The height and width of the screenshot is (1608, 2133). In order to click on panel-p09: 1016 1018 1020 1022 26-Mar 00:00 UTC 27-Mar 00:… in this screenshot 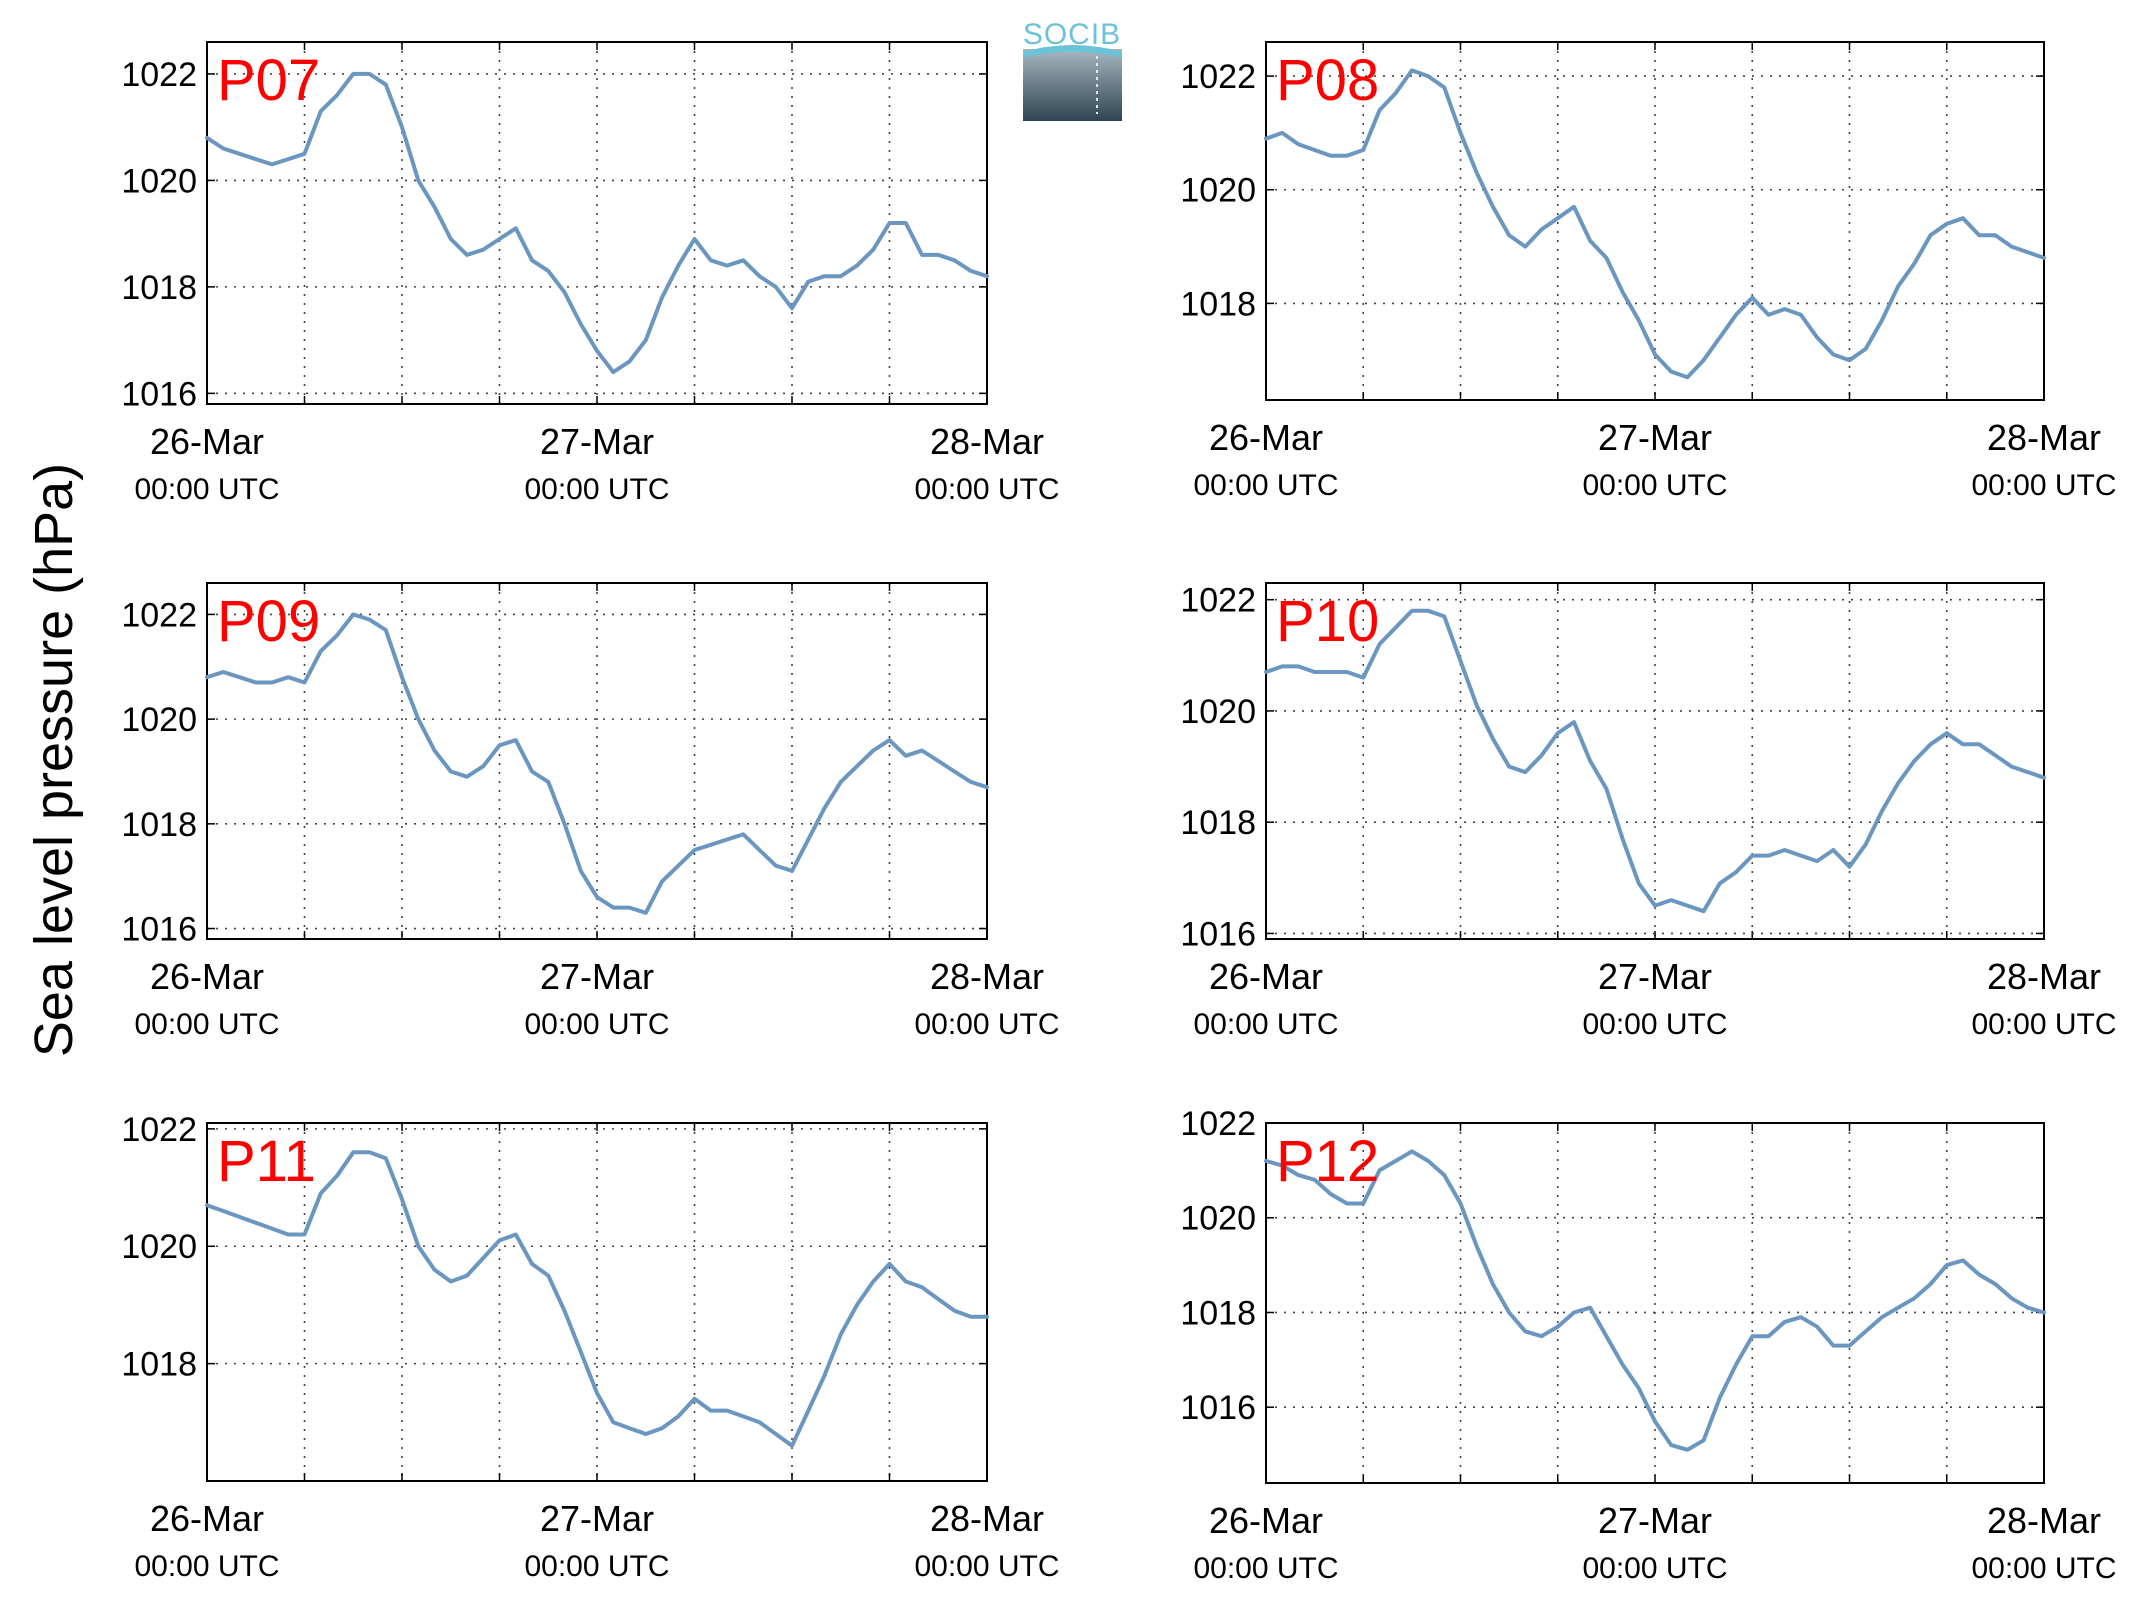, I will do `click(590, 811)`.